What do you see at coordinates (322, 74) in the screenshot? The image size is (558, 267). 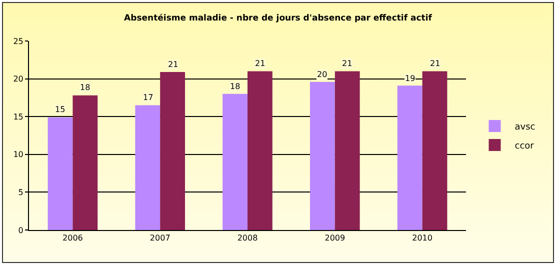 I see `data-label: 20` at bounding box center [322, 74].